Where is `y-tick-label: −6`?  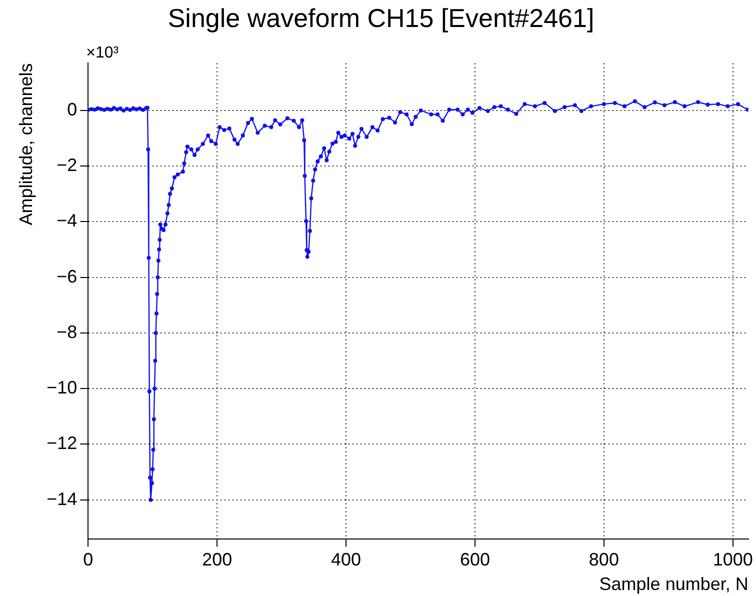
y-tick-label: −6 is located at coordinates (67, 276).